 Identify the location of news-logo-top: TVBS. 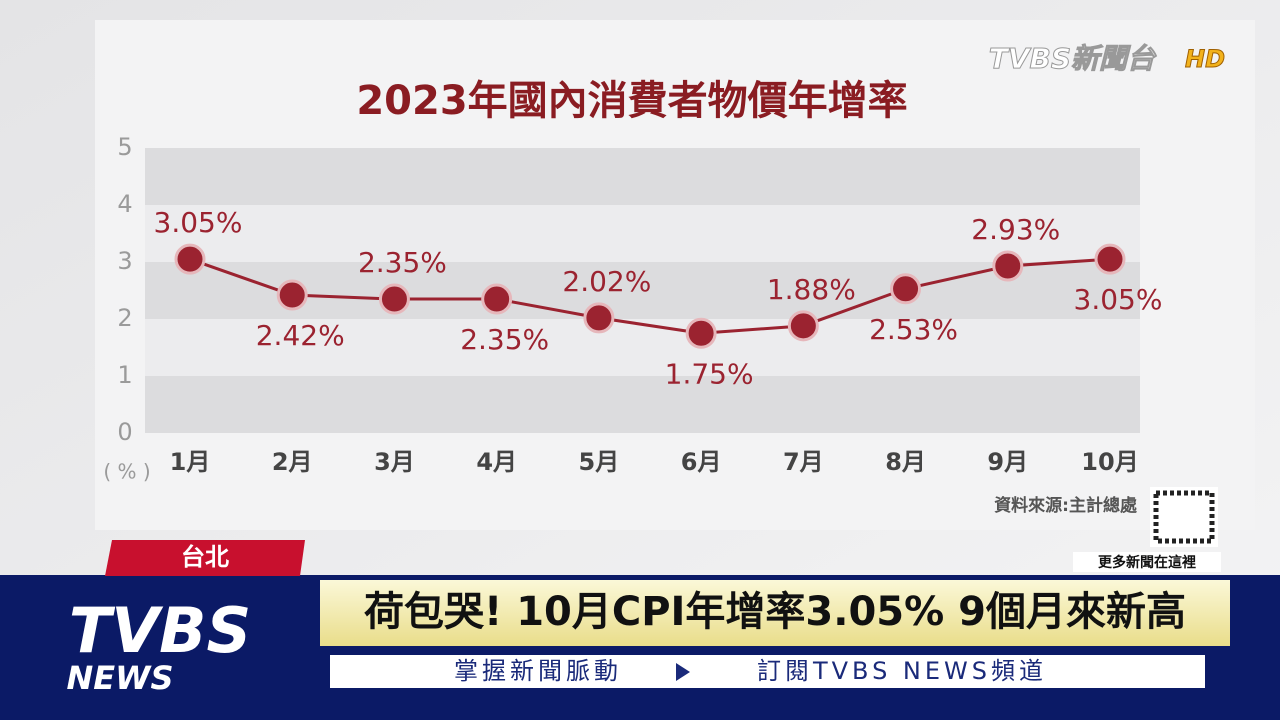
(160, 630).